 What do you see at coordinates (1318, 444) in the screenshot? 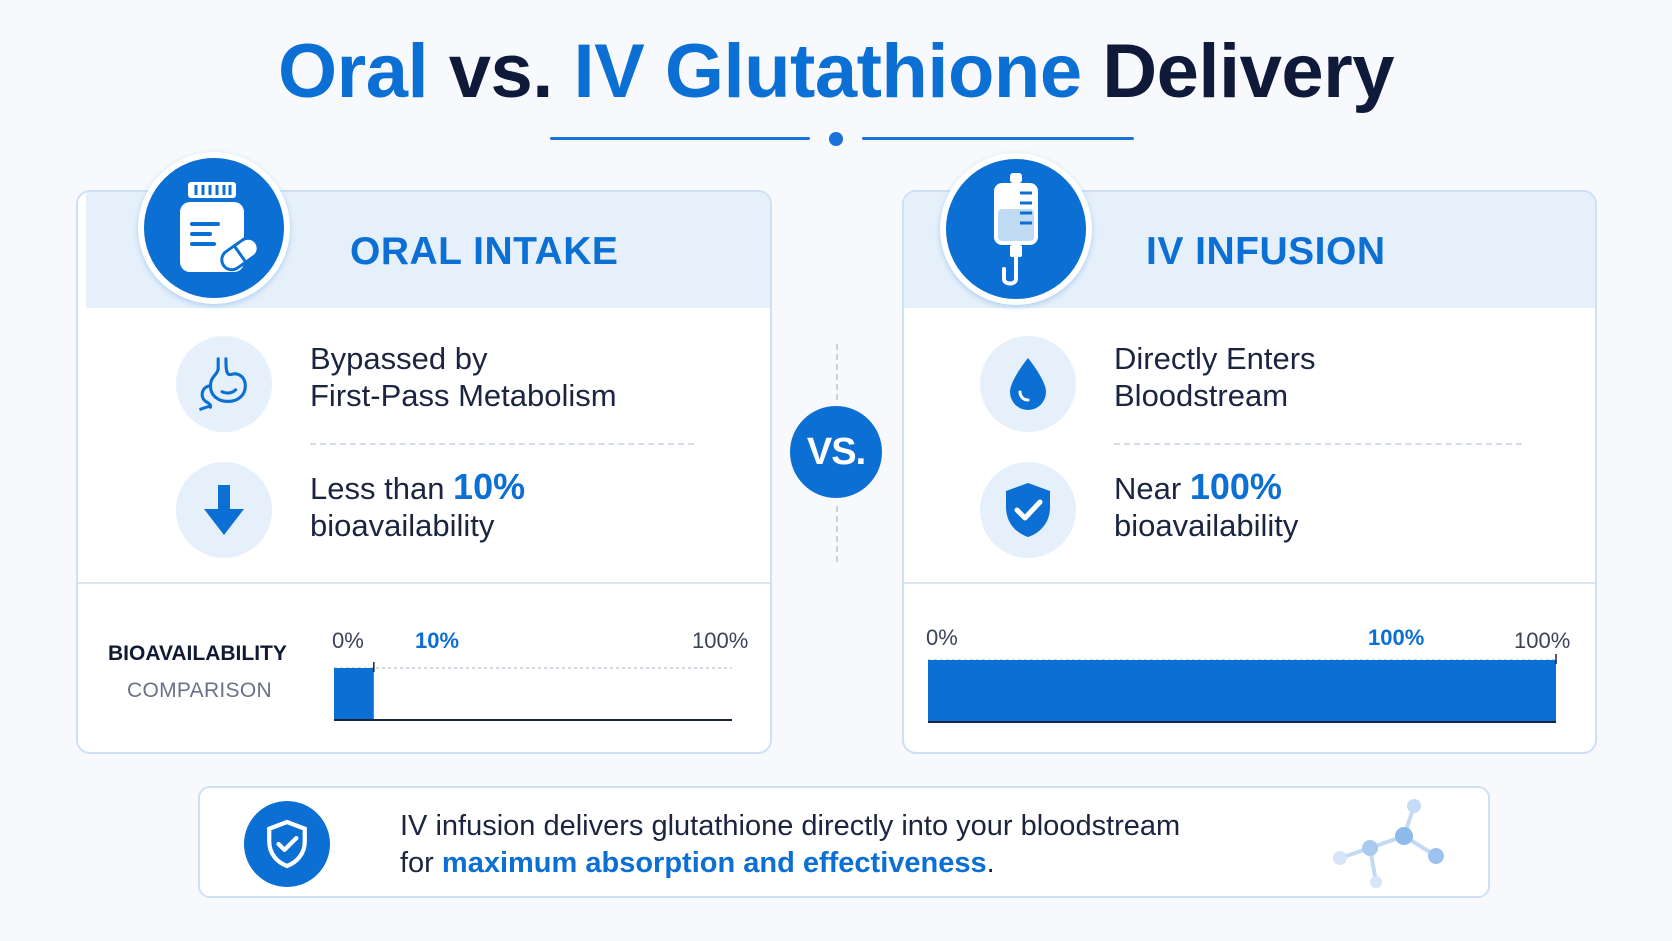
I see `iv-feature-divider` at bounding box center [1318, 444].